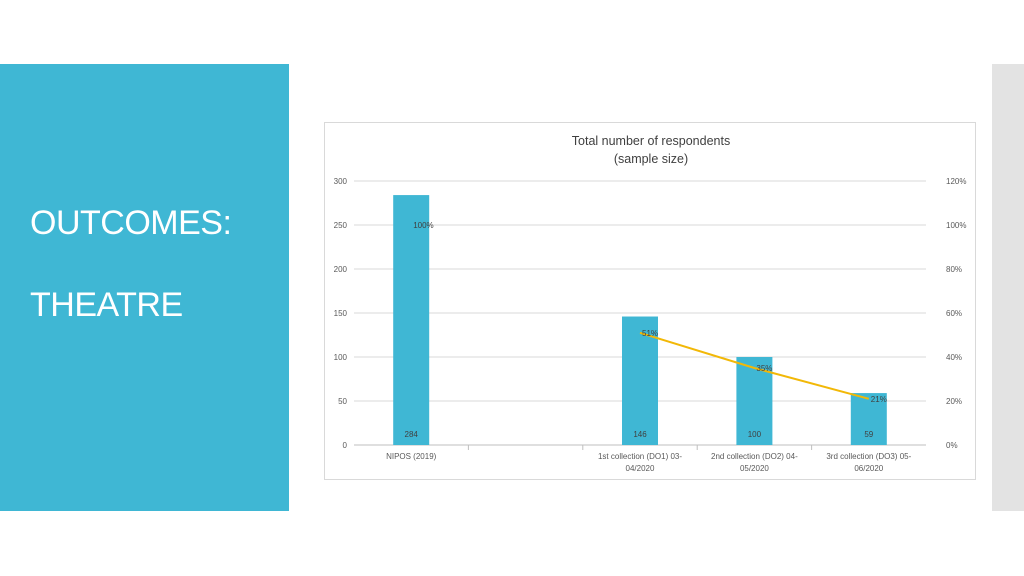 This screenshot has height=576, width=1024. What do you see at coordinates (411, 456) in the screenshot?
I see `x-category-label: NIPOS (2019)` at bounding box center [411, 456].